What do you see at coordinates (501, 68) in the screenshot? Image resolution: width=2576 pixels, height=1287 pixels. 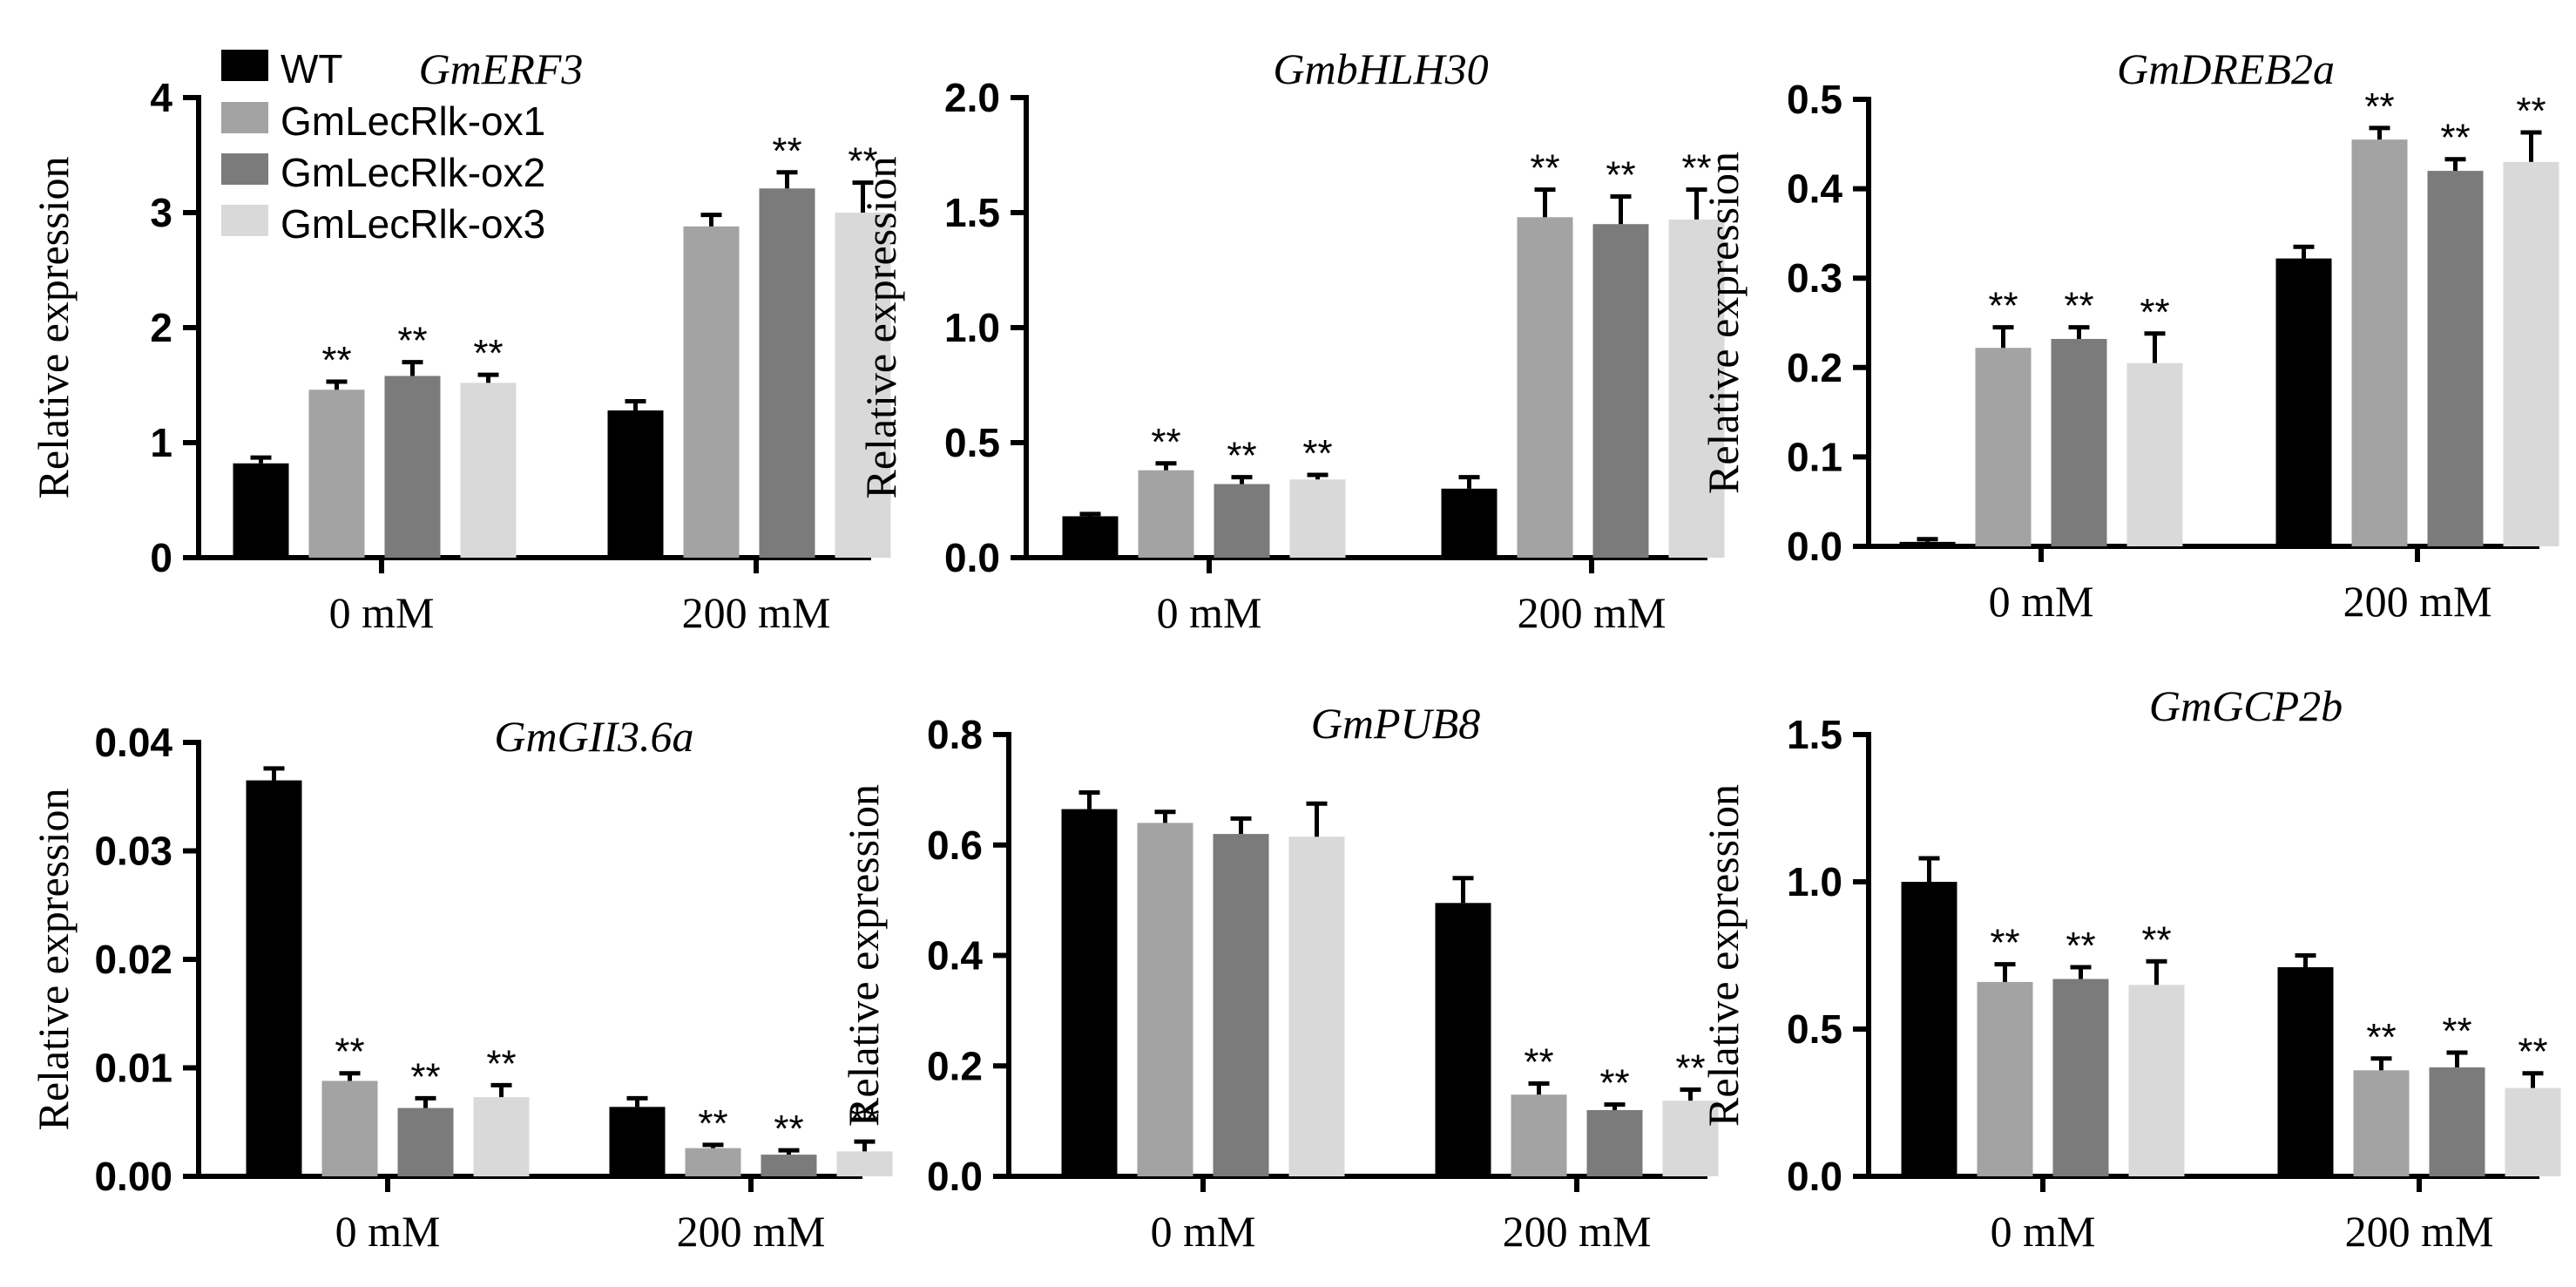 I see `chart-title: GmERF3` at bounding box center [501, 68].